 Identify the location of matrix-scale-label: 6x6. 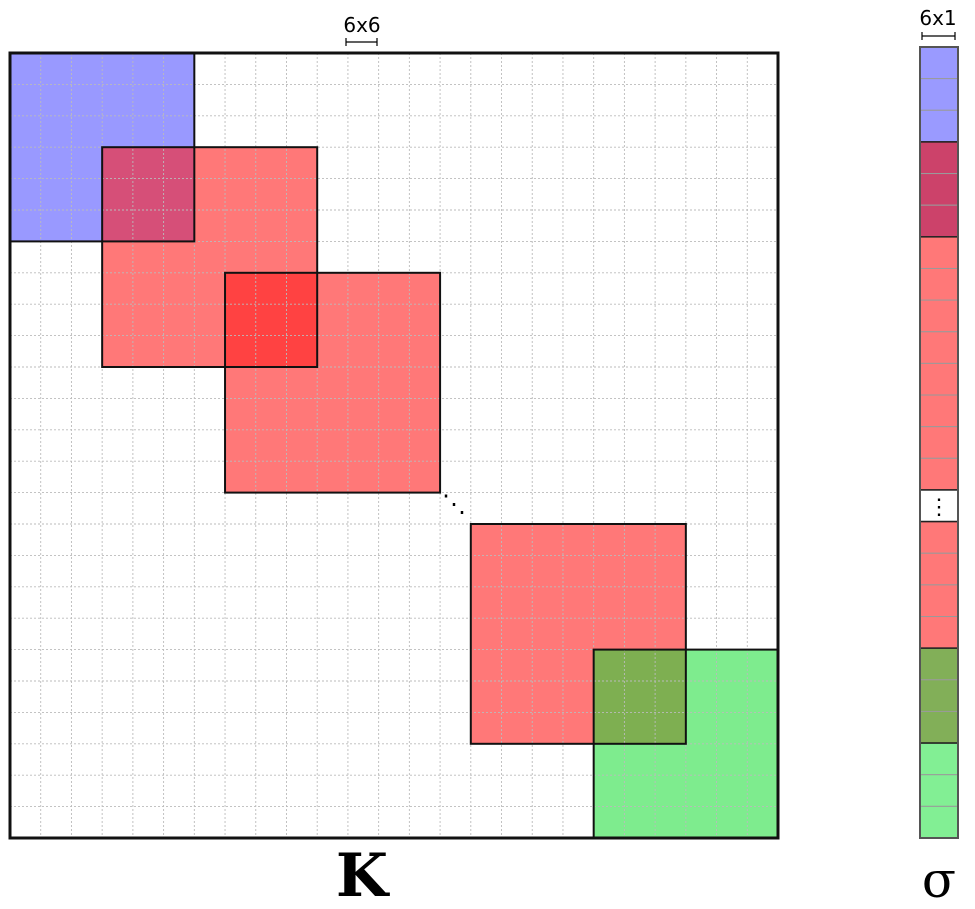
(361, 25).